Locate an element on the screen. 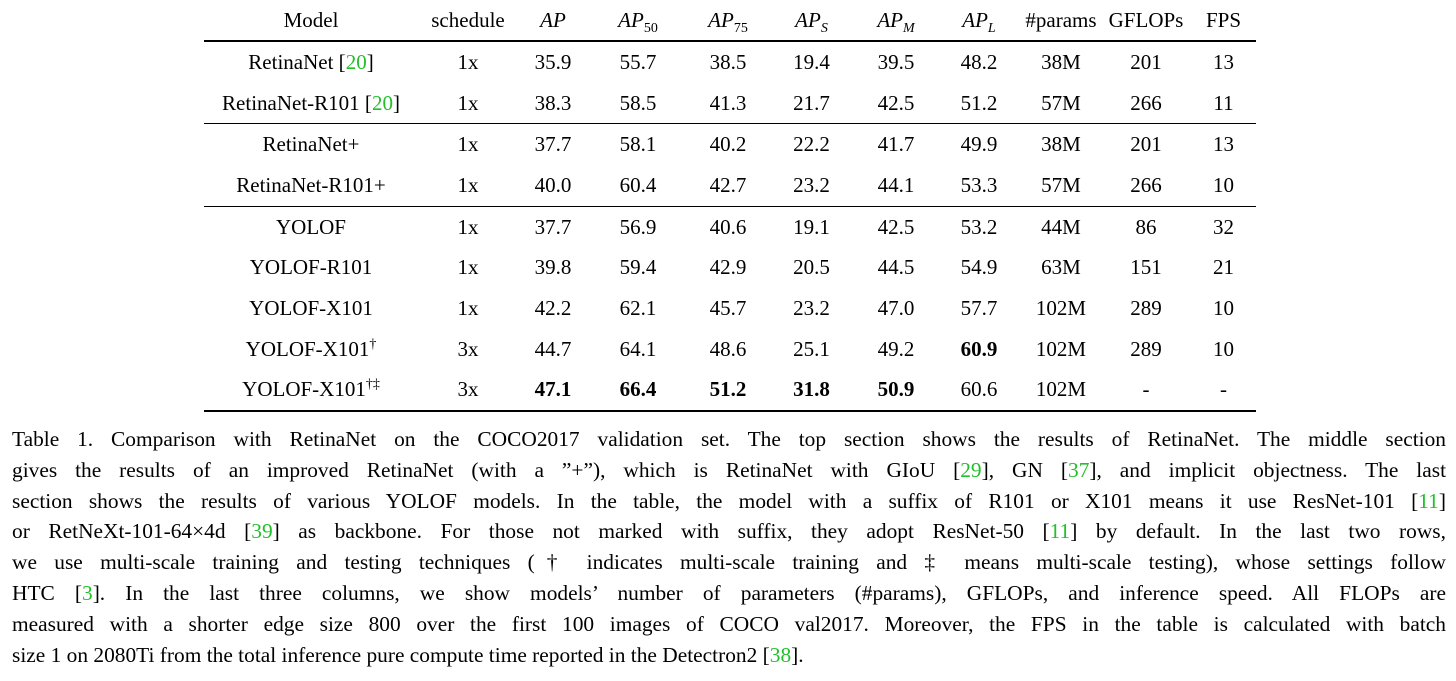  cell-ap50: 58.1 is located at coordinates (638, 144).